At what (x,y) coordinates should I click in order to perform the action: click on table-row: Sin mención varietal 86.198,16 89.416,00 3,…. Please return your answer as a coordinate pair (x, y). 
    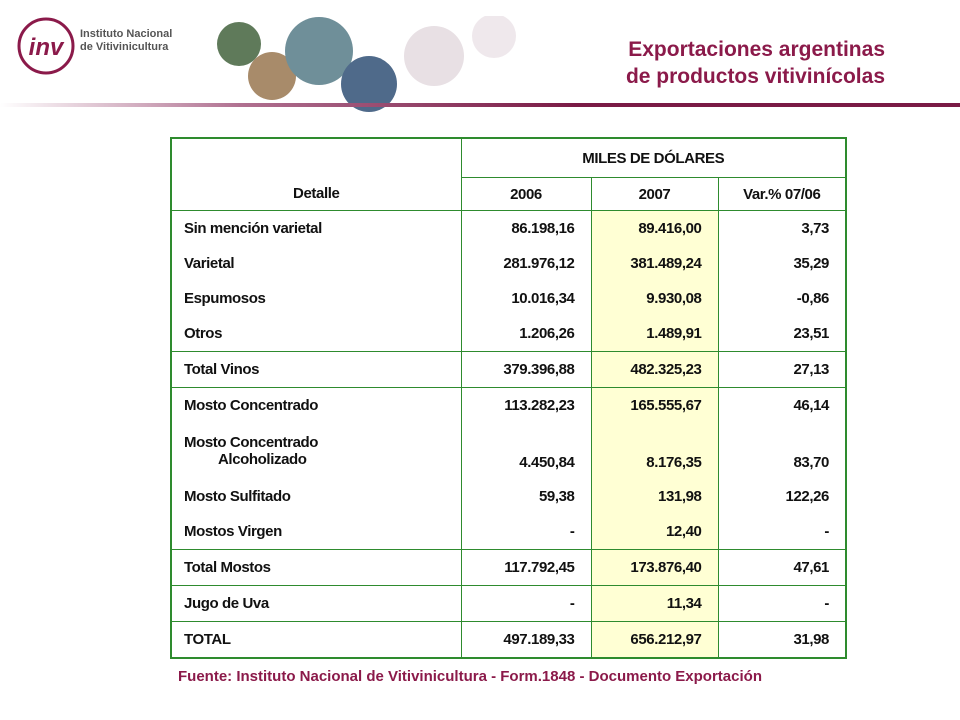
    Looking at the image, I should click on (508, 228).